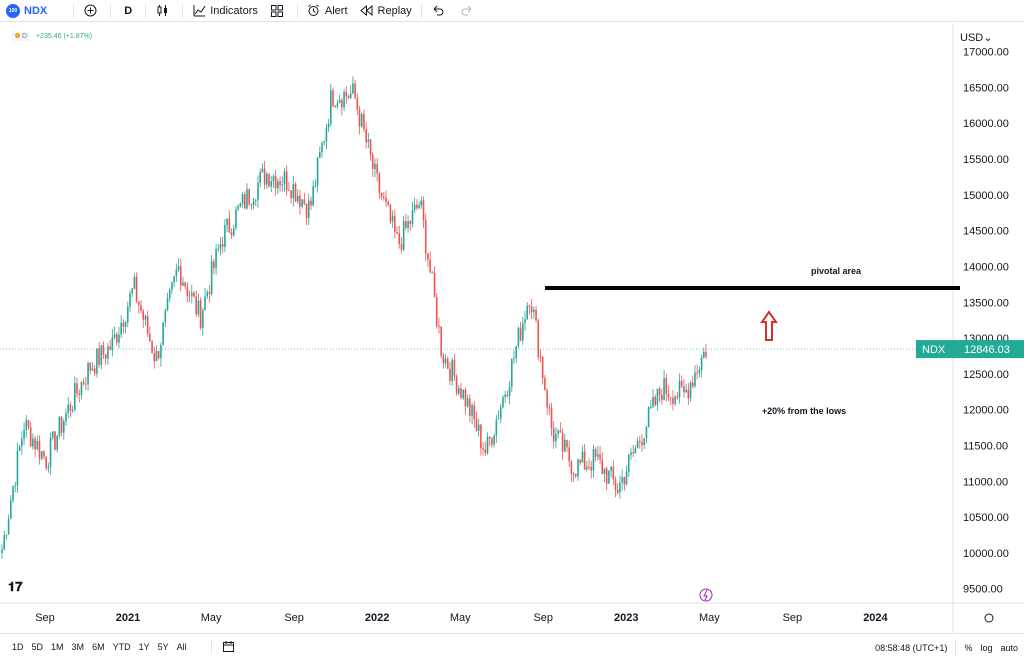 The width and height of the screenshot is (1024, 660). I want to click on symbol-search-button: 100 NDX, so click(26, 11).